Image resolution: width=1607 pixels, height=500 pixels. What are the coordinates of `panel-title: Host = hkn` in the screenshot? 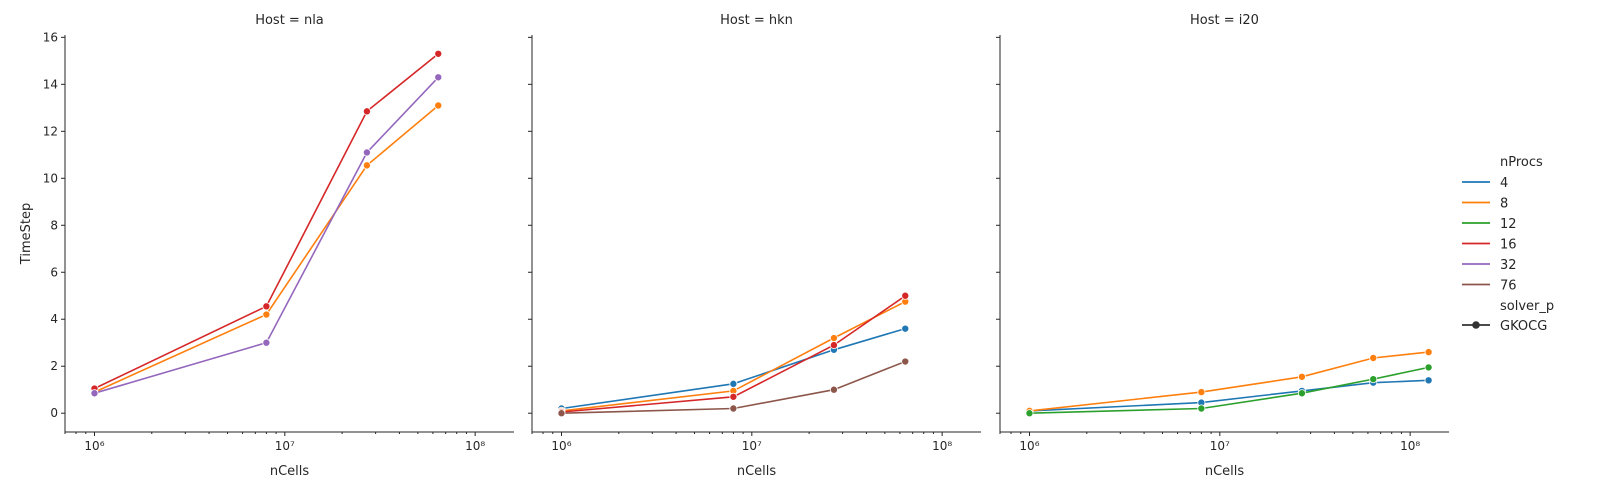 It's located at (756, 20).